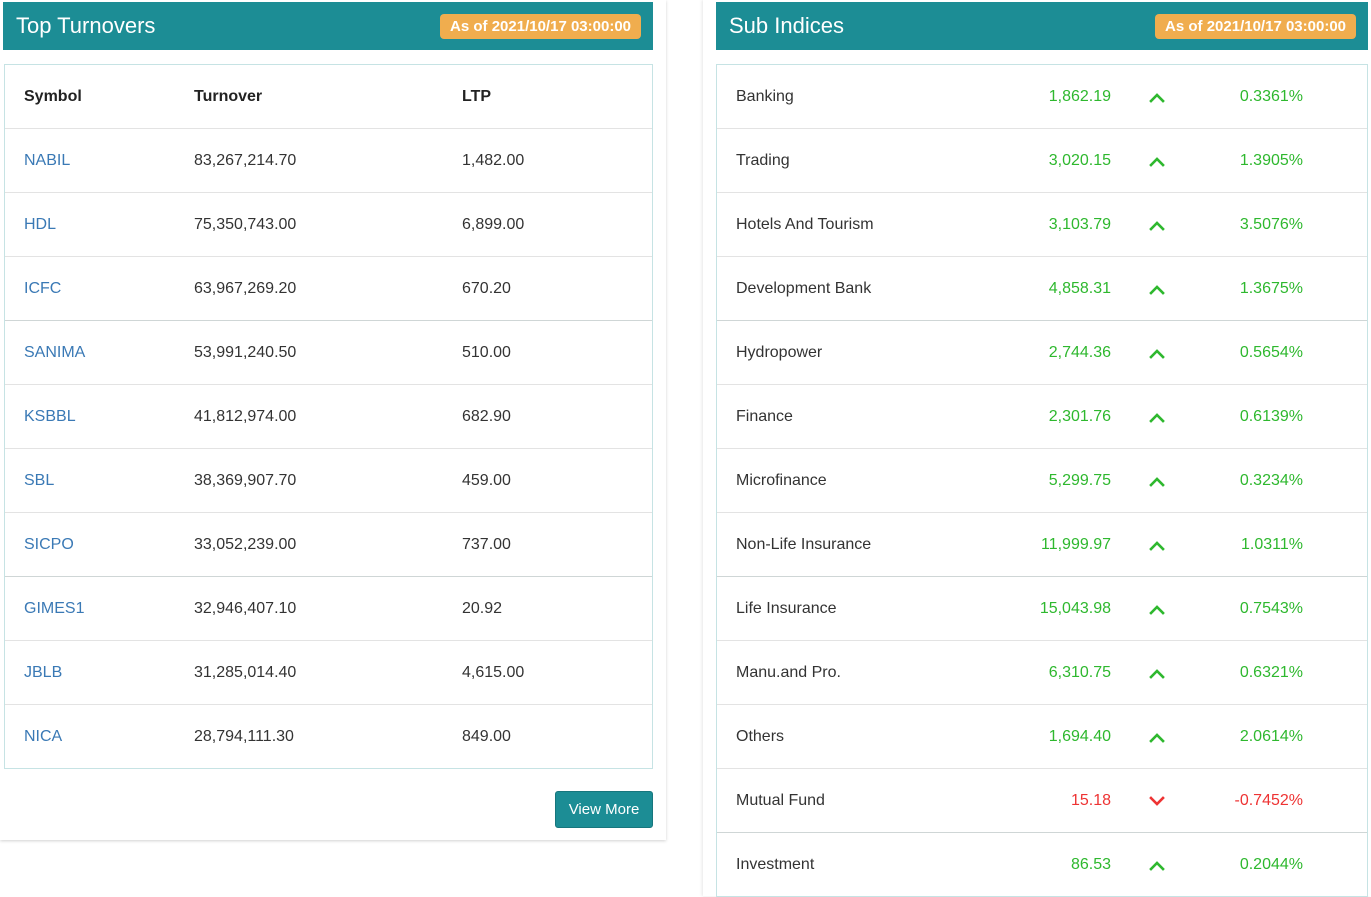  I want to click on subindex-change: -0.7452%, so click(1269, 800).